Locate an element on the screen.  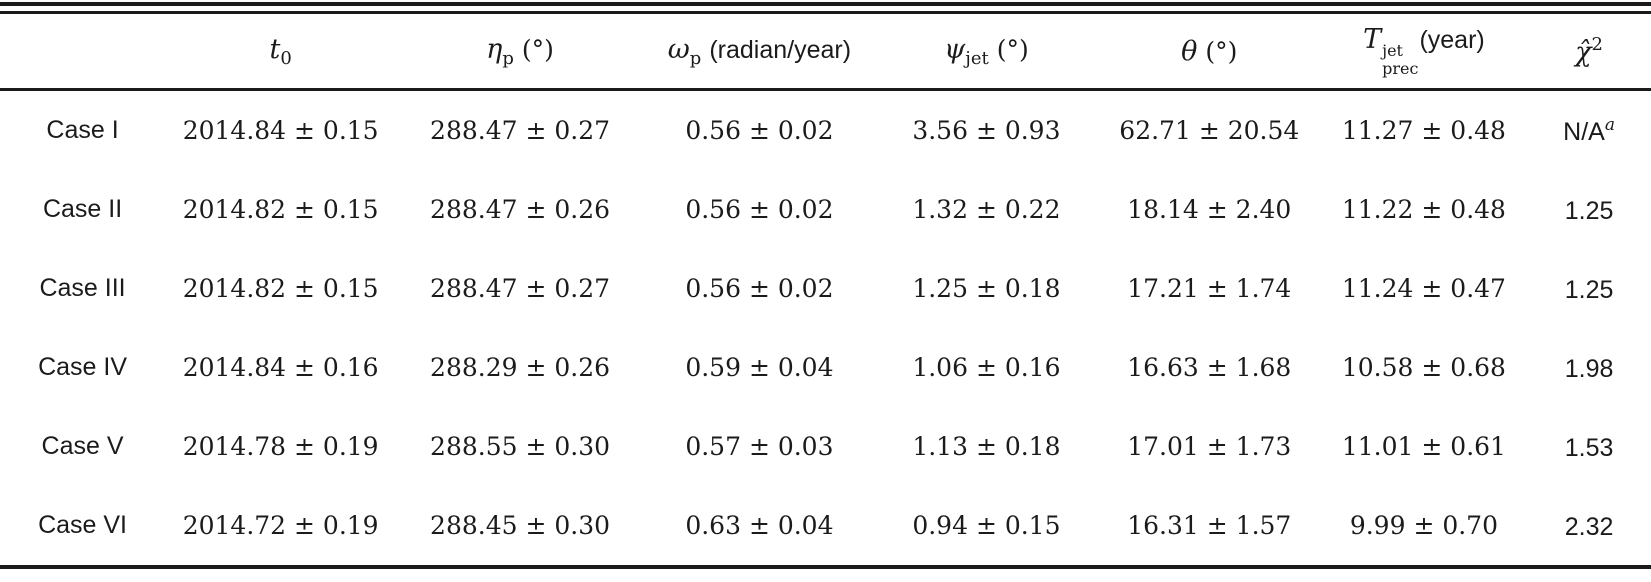
cell-t-prec: 11.24 ± 0.47 is located at coordinates (1423, 288).